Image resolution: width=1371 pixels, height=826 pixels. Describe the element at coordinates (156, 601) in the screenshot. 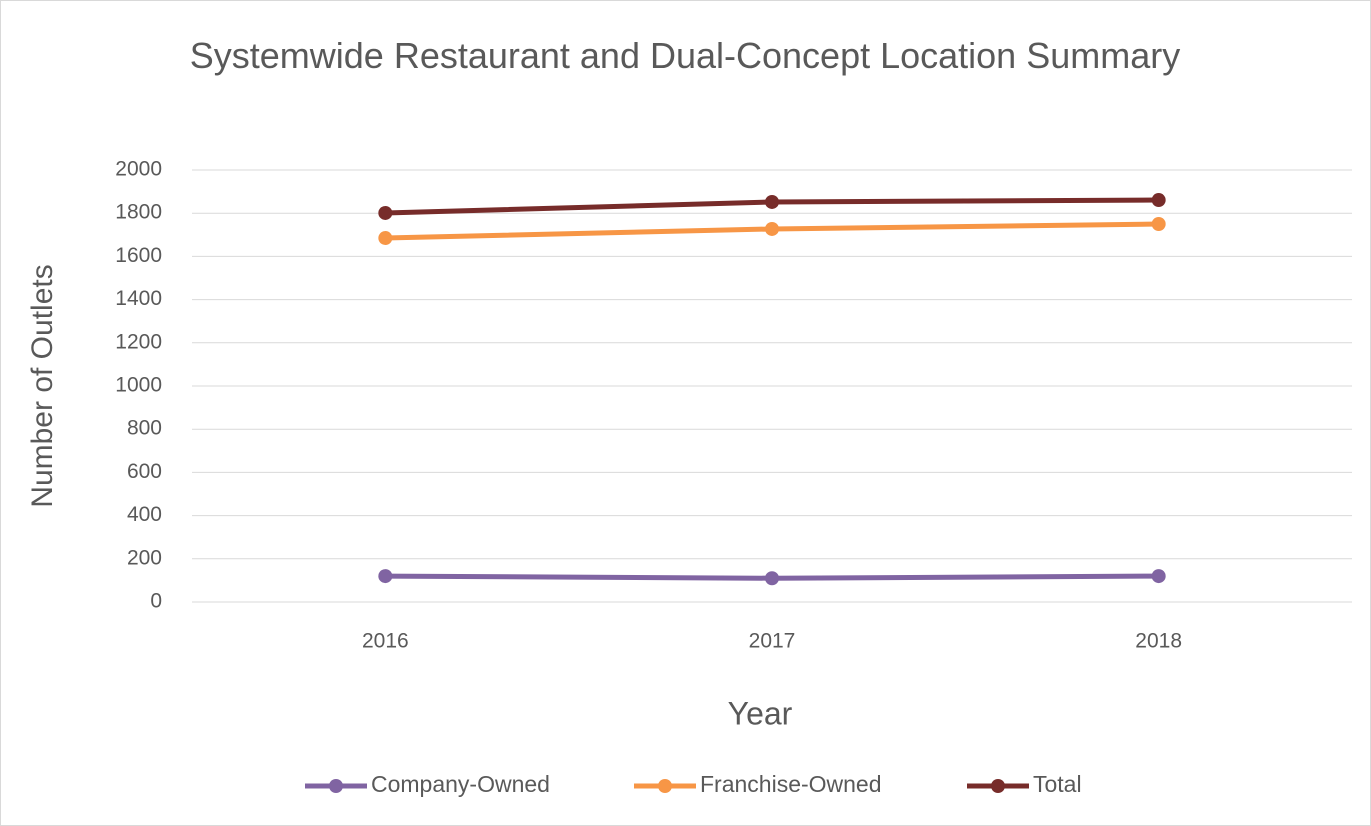

I see `y-tick-label: 0` at that location.